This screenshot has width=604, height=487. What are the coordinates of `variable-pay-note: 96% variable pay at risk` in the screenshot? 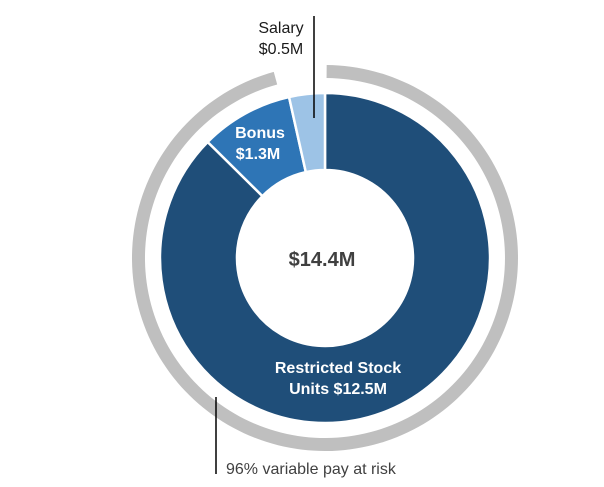 It's located at (311, 469).